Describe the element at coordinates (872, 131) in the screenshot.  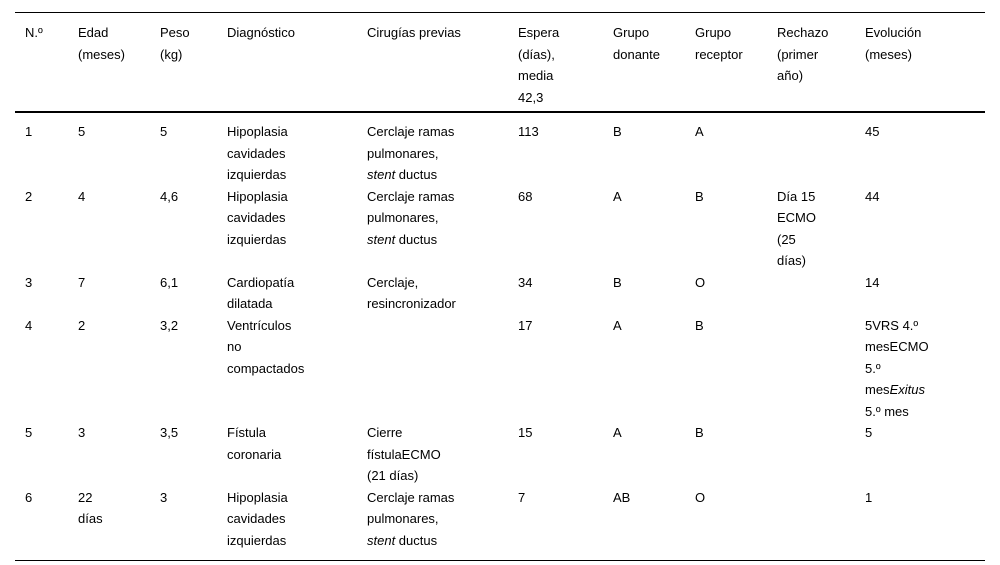
I see `table-cell: 45` at that location.